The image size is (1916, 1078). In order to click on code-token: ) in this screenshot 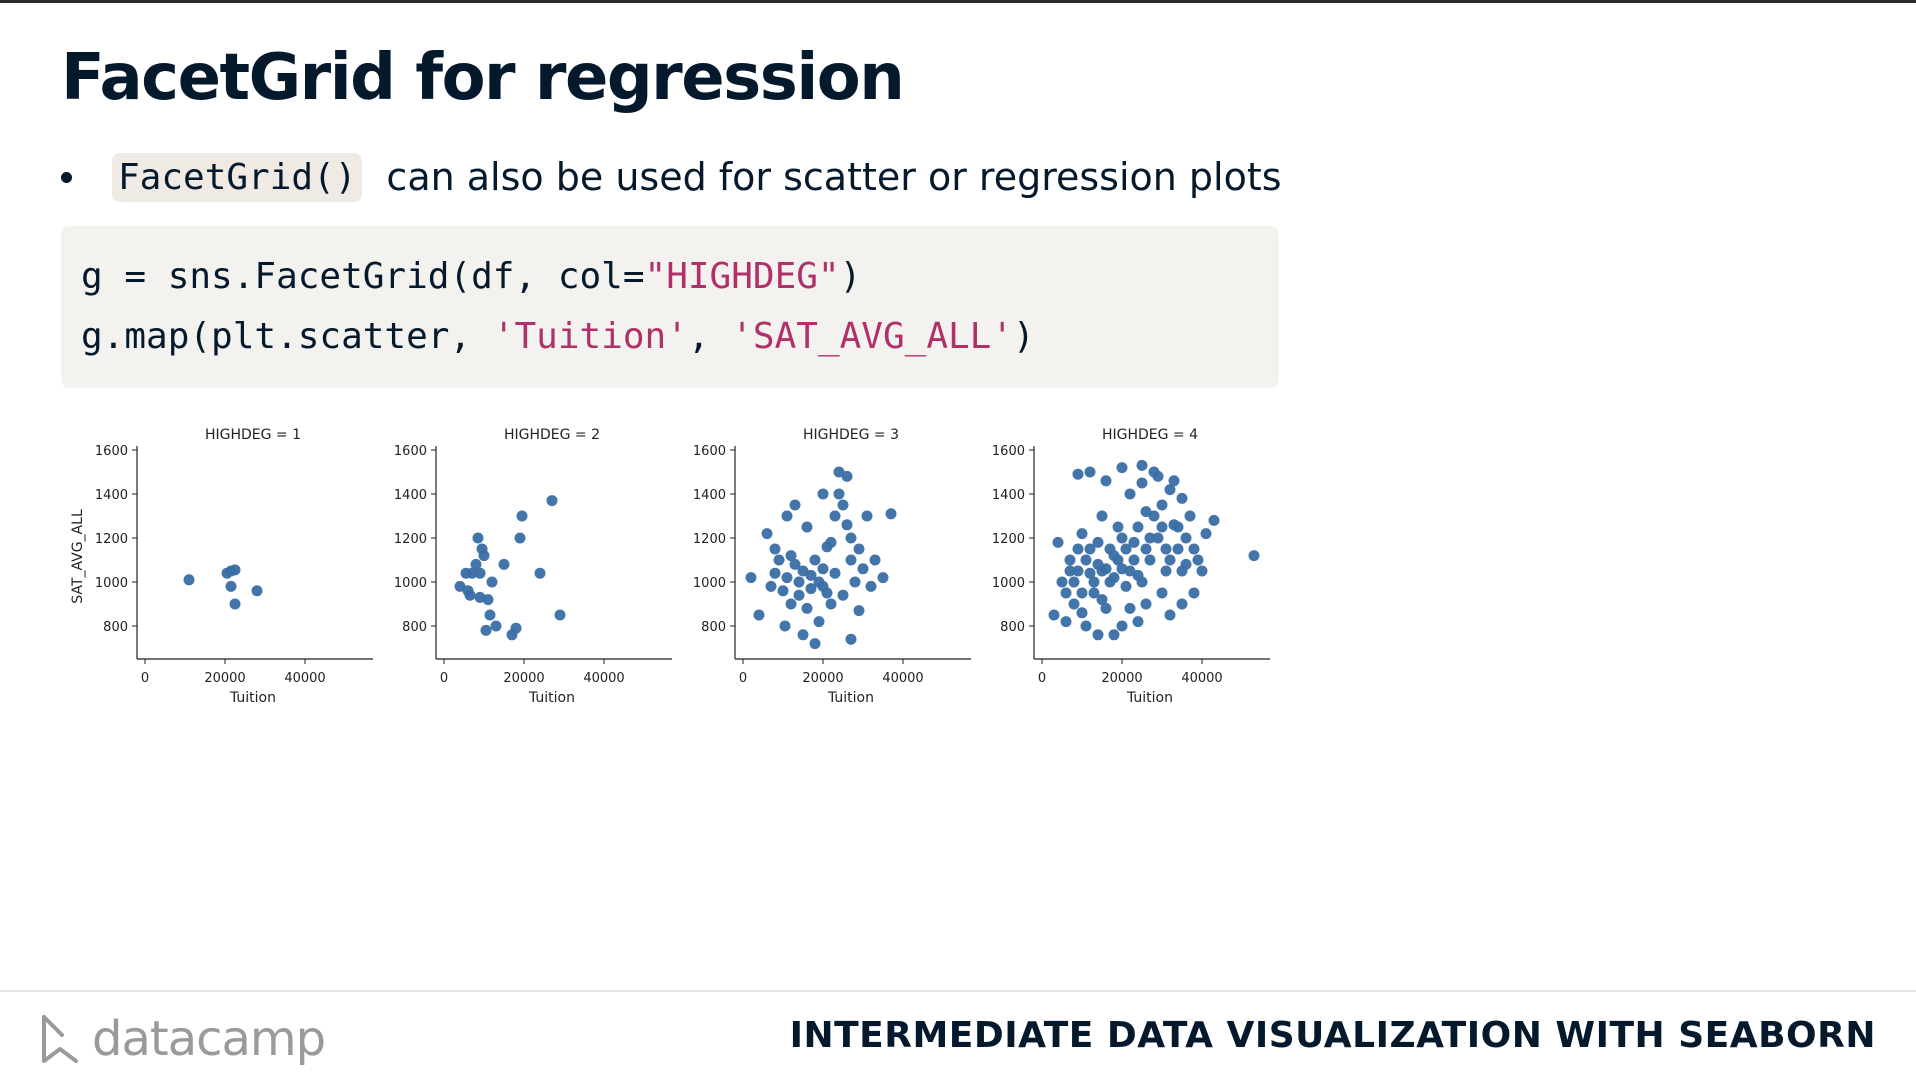, I will do `click(850, 276)`.